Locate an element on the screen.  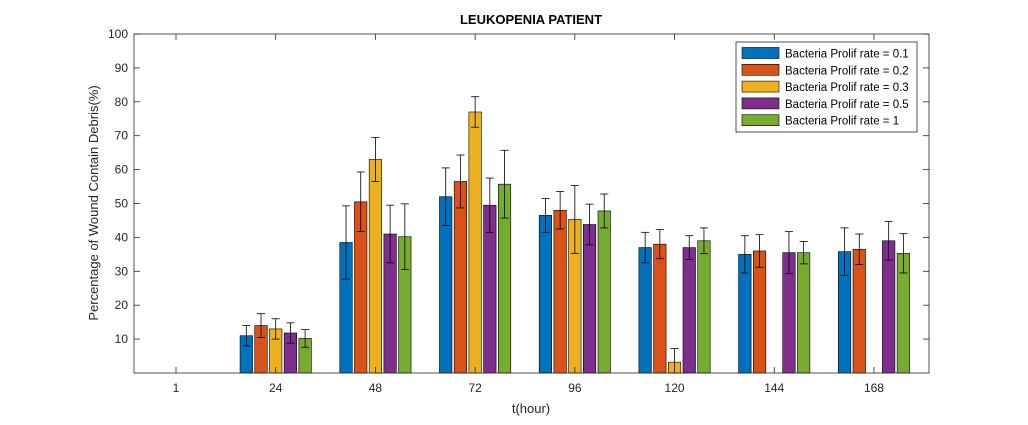
y-tick-label: 30 is located at coordinates (122, 271).